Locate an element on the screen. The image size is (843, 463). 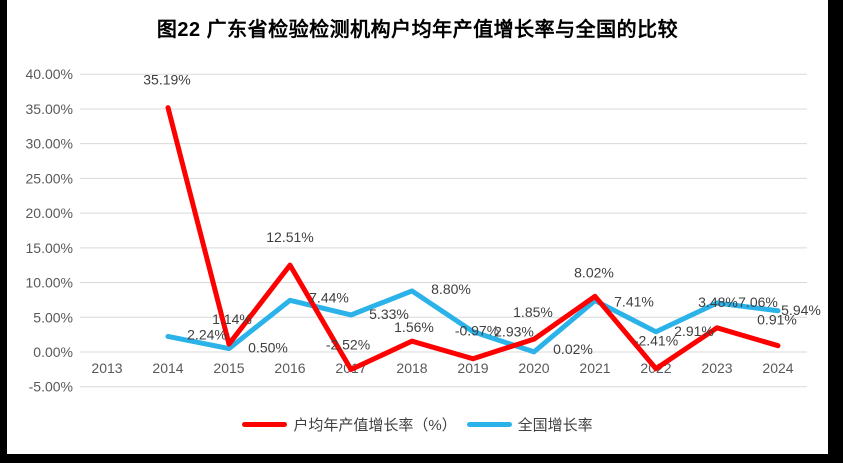
data-point-label: 2.91% is located at coordinates (694, 331).